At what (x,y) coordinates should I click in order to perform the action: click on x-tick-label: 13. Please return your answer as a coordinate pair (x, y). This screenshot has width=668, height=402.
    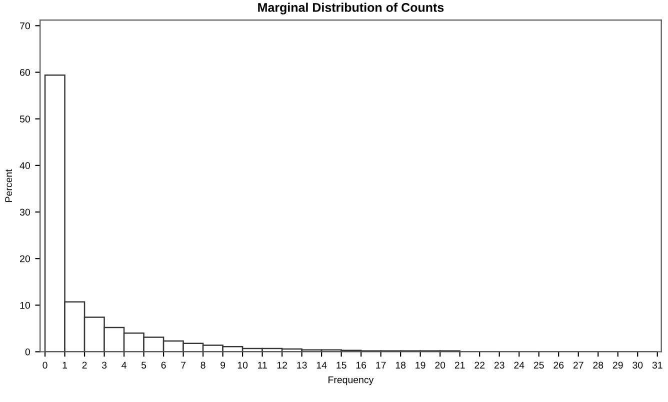
    Looking at the image, I should click on (302, 365).